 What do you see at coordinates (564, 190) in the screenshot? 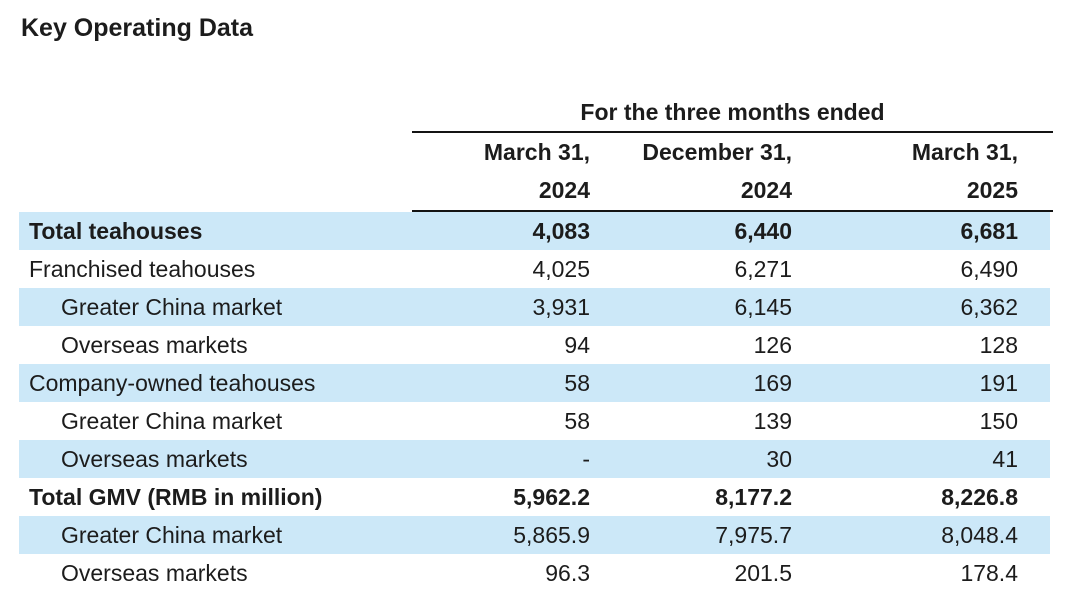
I see `col-header-mar-2024-line2: 2024` at bounding box center [564, 190].